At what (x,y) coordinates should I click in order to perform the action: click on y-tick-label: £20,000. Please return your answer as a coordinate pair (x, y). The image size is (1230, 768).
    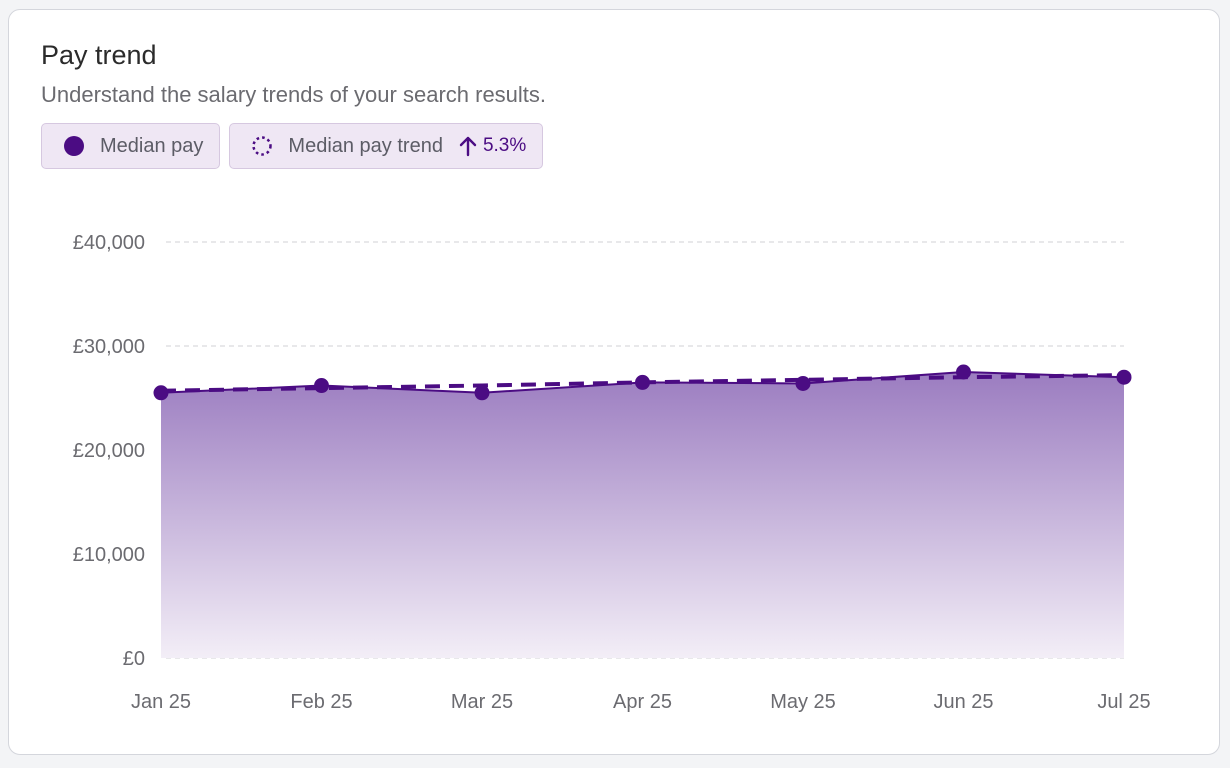
    Looking at the image, I should click on (109, 451).